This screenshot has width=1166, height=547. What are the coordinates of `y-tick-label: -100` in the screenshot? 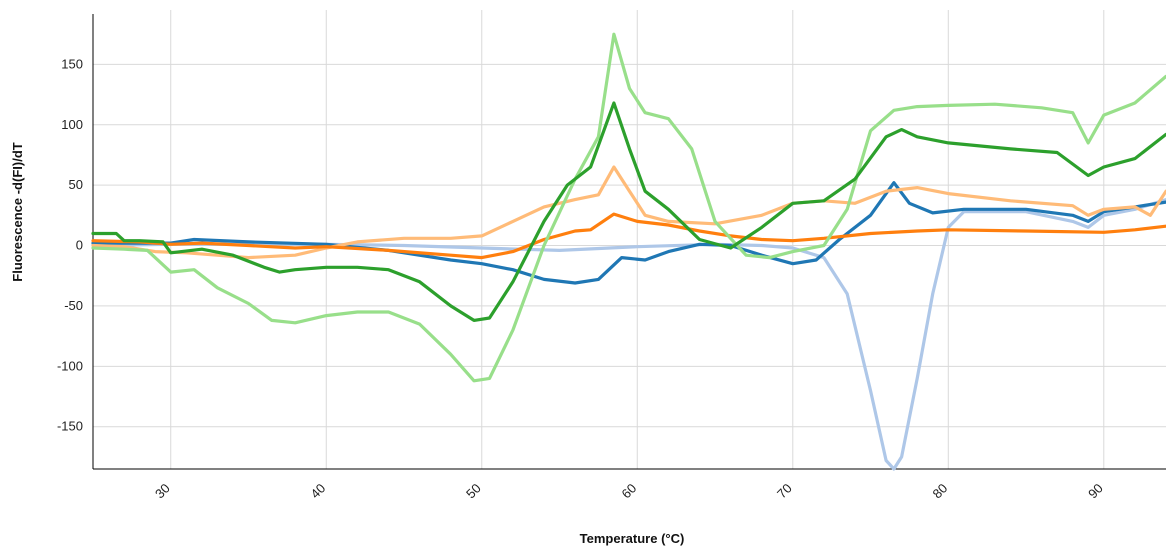 It's located at (70, 365).